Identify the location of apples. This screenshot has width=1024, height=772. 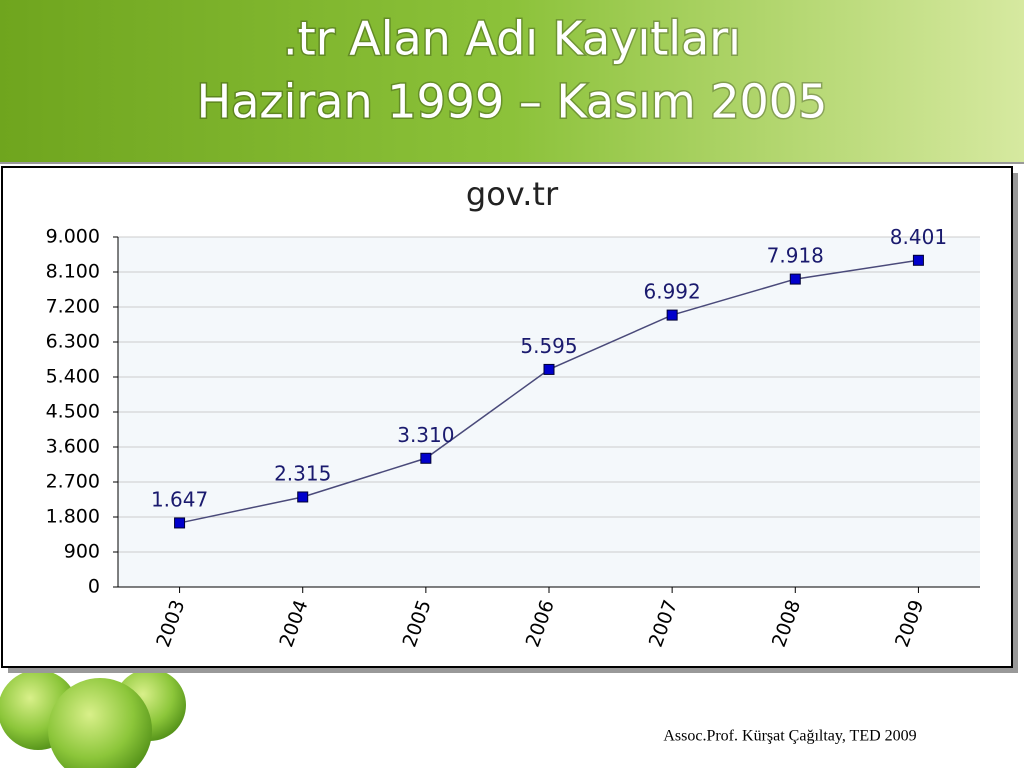
(93, 720).